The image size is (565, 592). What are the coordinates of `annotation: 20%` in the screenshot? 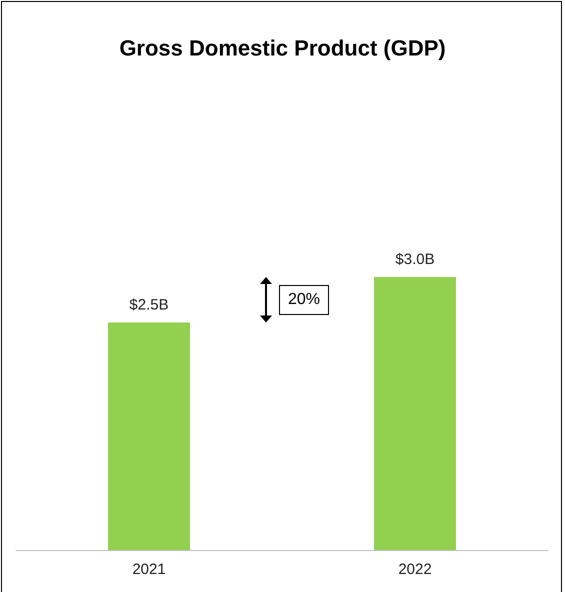 It's located at (304, 299).